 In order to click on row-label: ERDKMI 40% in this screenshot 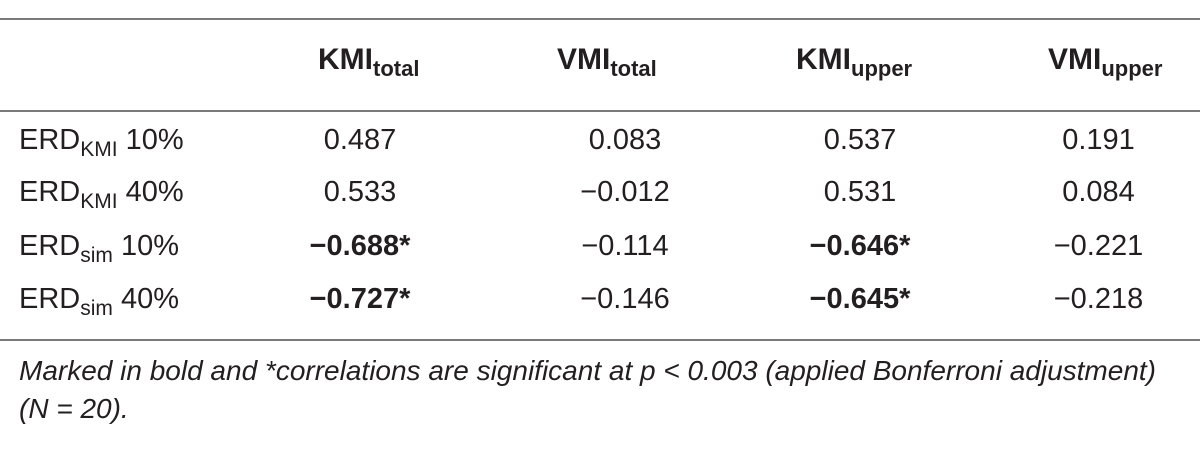, I will do `click(101, 194)`.